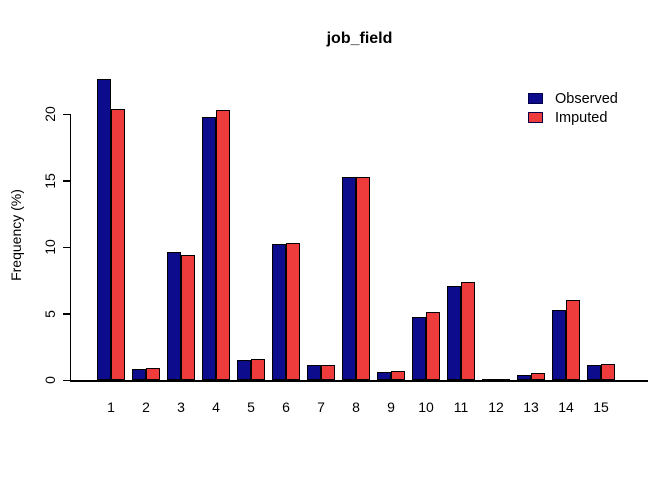  What do you see at coordinates (16, 235) in the screenshot?
I see `y-axis-label: Frequency (%)` at bounding box center [16, 235].